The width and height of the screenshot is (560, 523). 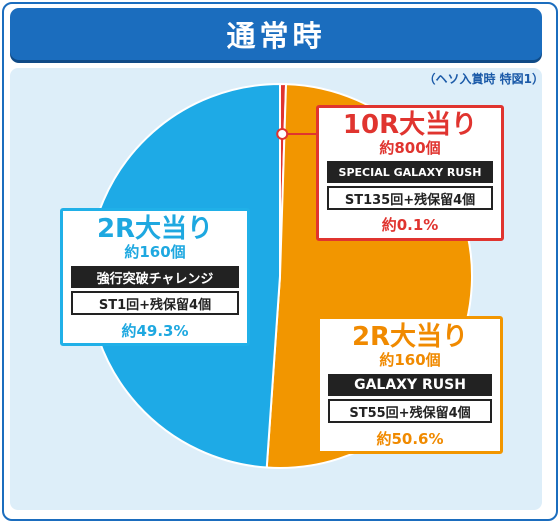 I want to click on title-bar: 通常時, so click(x=276, y=34).